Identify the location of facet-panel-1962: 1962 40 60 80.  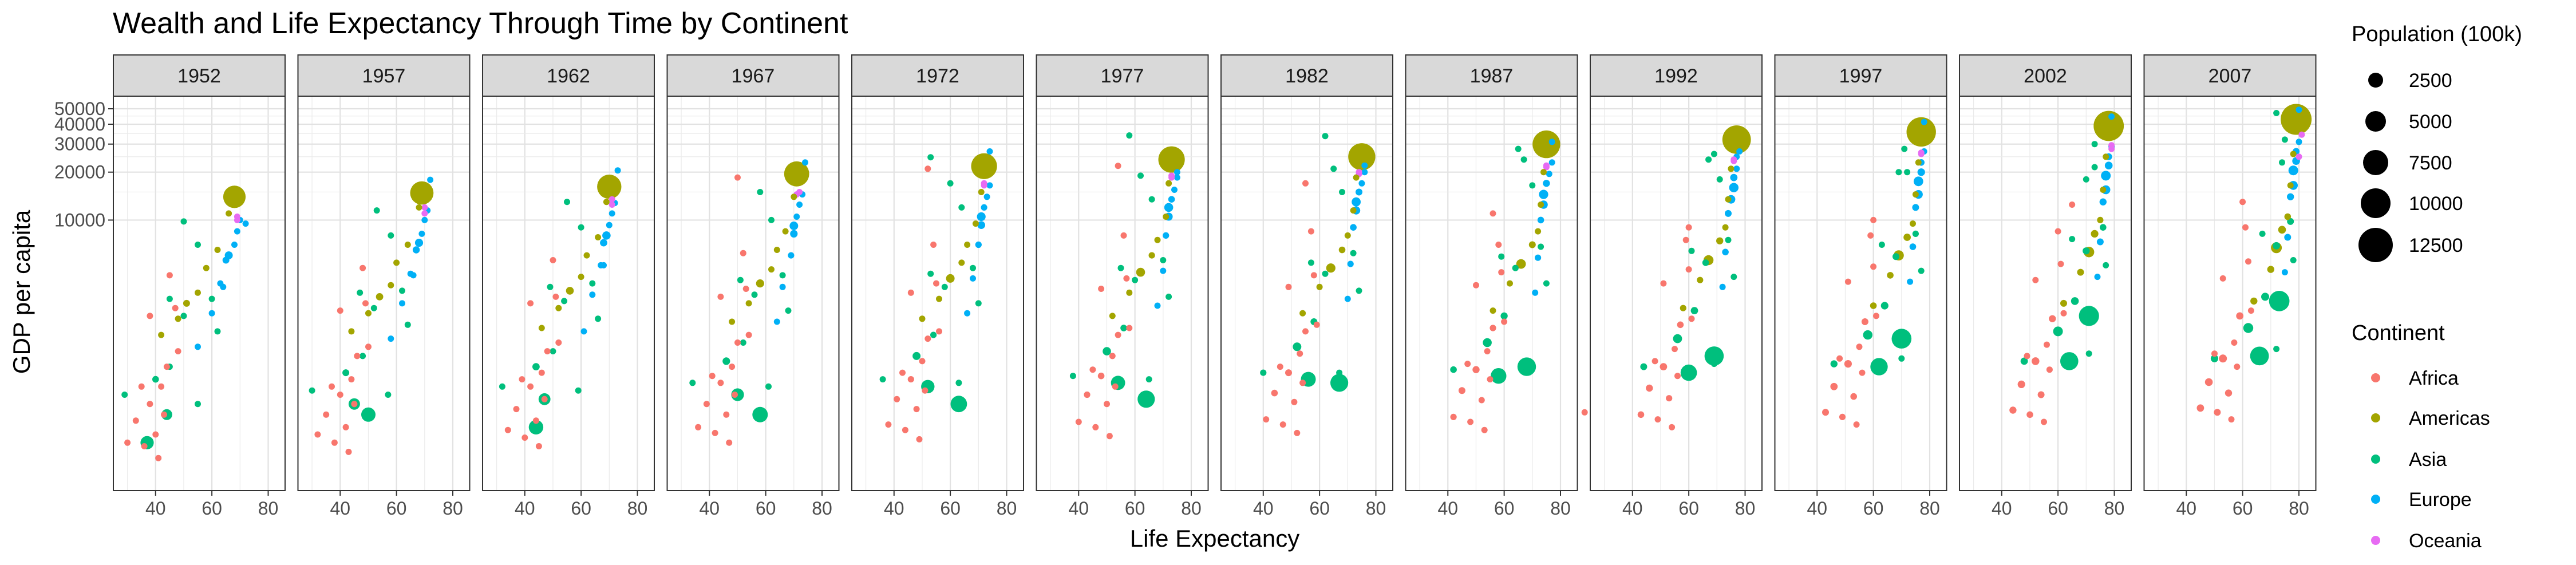
(568, 286).